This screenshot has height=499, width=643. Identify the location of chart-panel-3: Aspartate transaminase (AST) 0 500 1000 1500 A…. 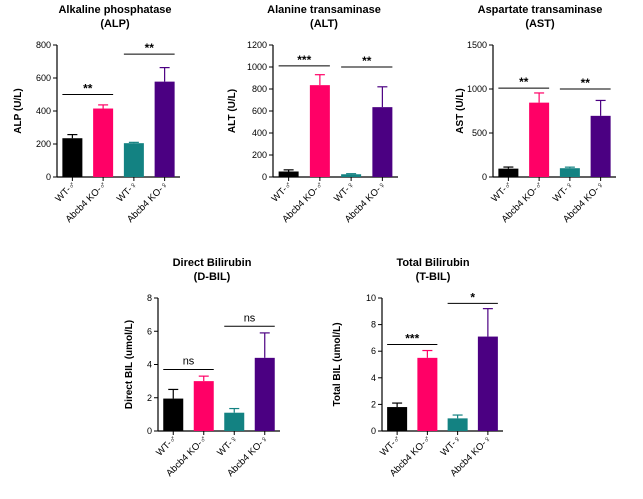
(535, 114).